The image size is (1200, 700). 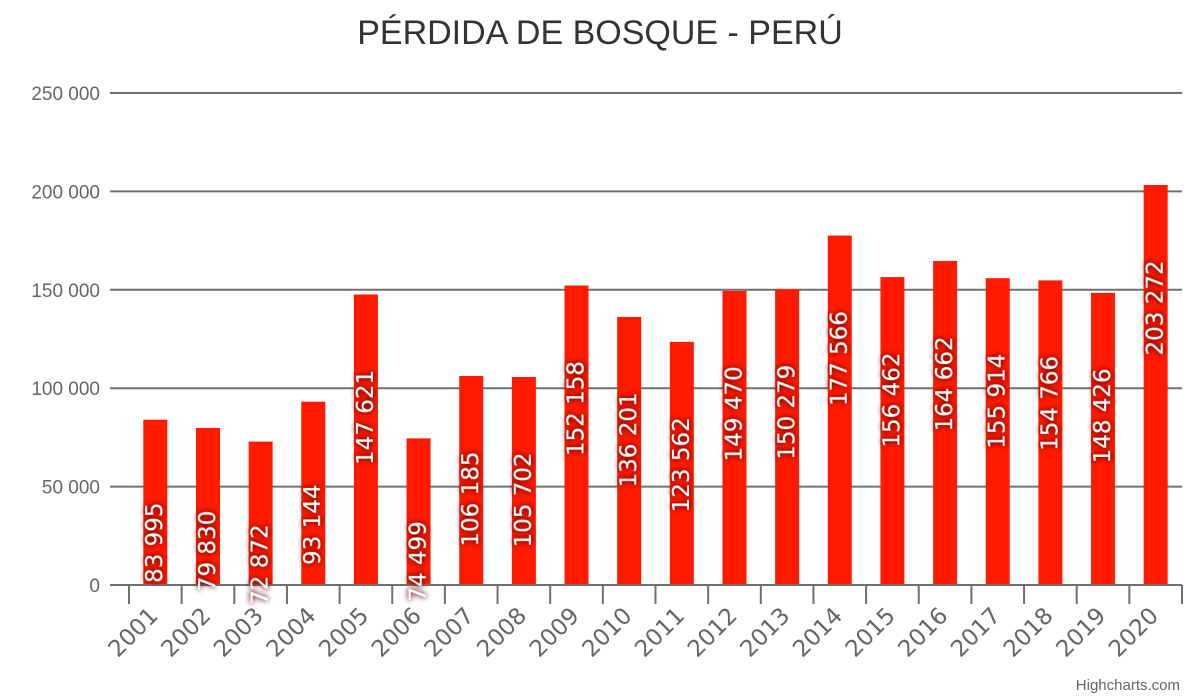 What do you see at coordinates (1127, 685) in the screenshot?
I see `credits-link: Highcharts.com` at bounding box center [1127, 685].